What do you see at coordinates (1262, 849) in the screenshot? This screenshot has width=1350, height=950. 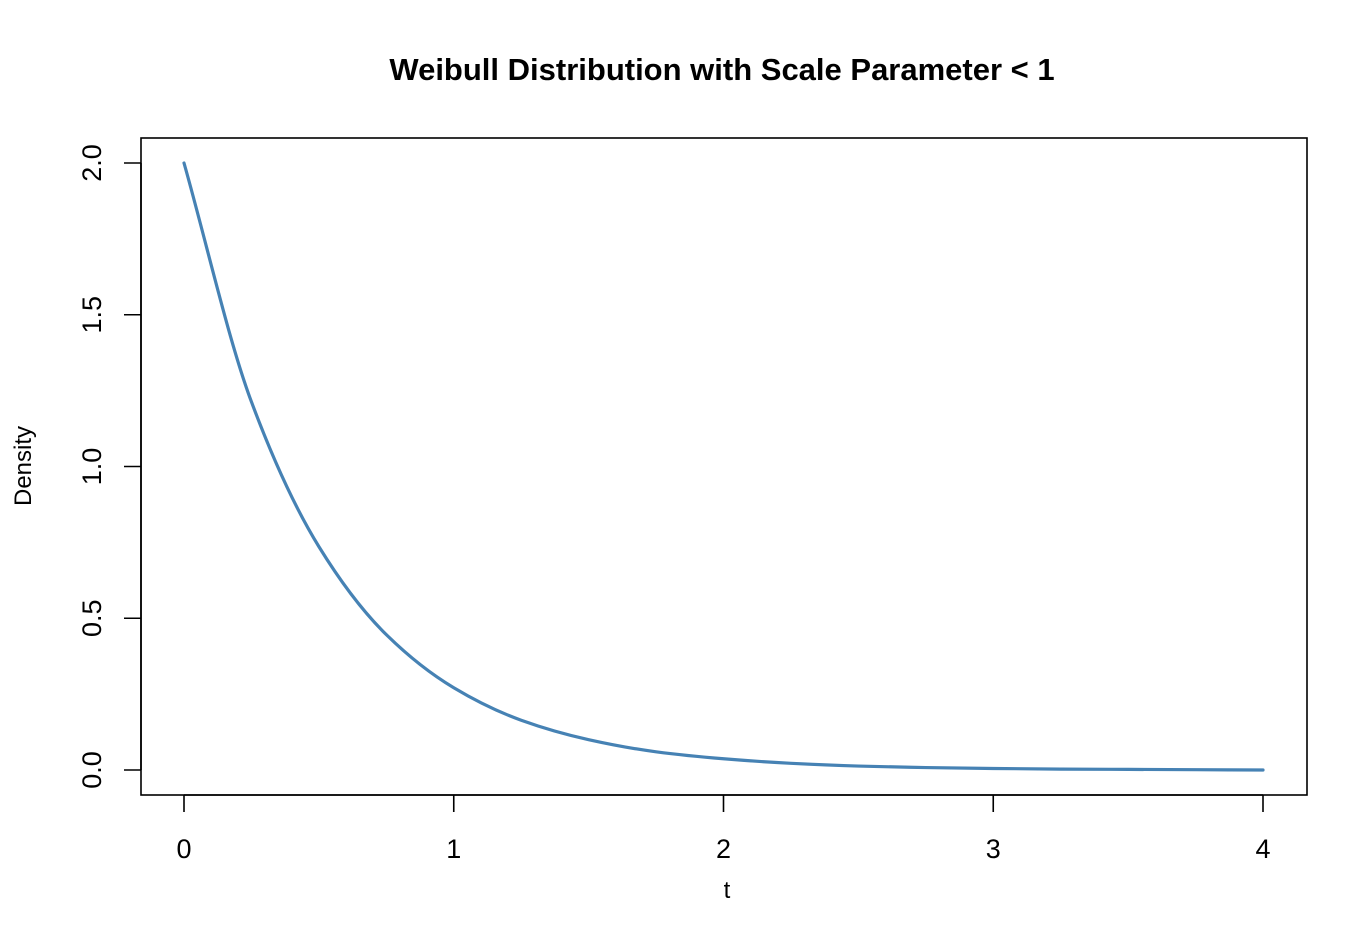 I see `x-tick-label: 4` at bounding box center [1262, 849].